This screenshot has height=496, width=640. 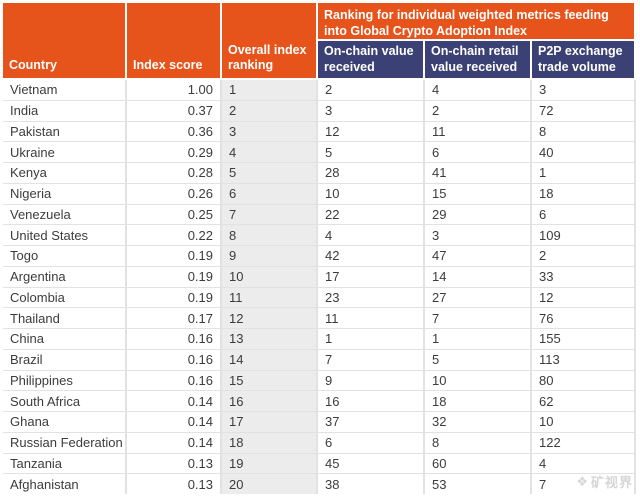 I want to click on overall-ranking-cell: 8, so click(x=269, y=235).